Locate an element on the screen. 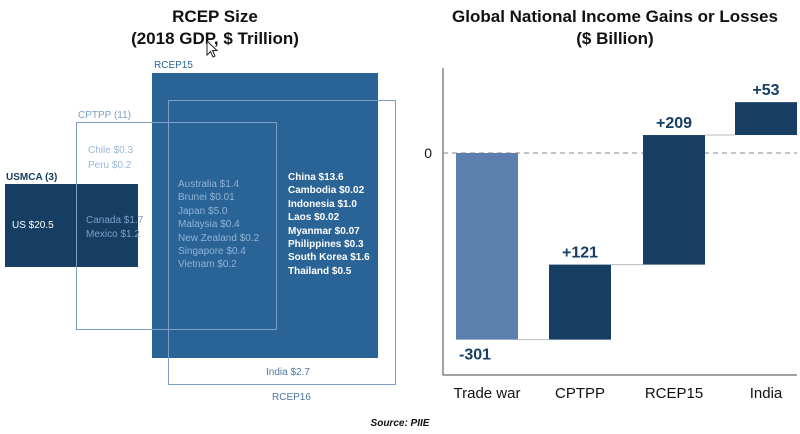 The width and height of the screenshot is (800, 434). category-label-rcep15: RCEP15 is located at coordinates (674, 393).